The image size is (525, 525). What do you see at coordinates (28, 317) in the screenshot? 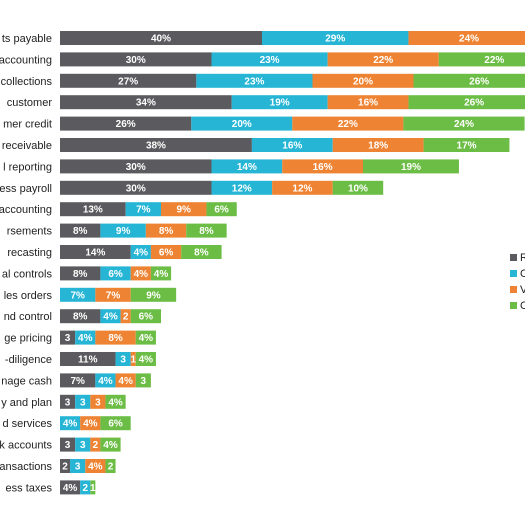
I see `category-label: nd control` at bounding box center [28, 317].